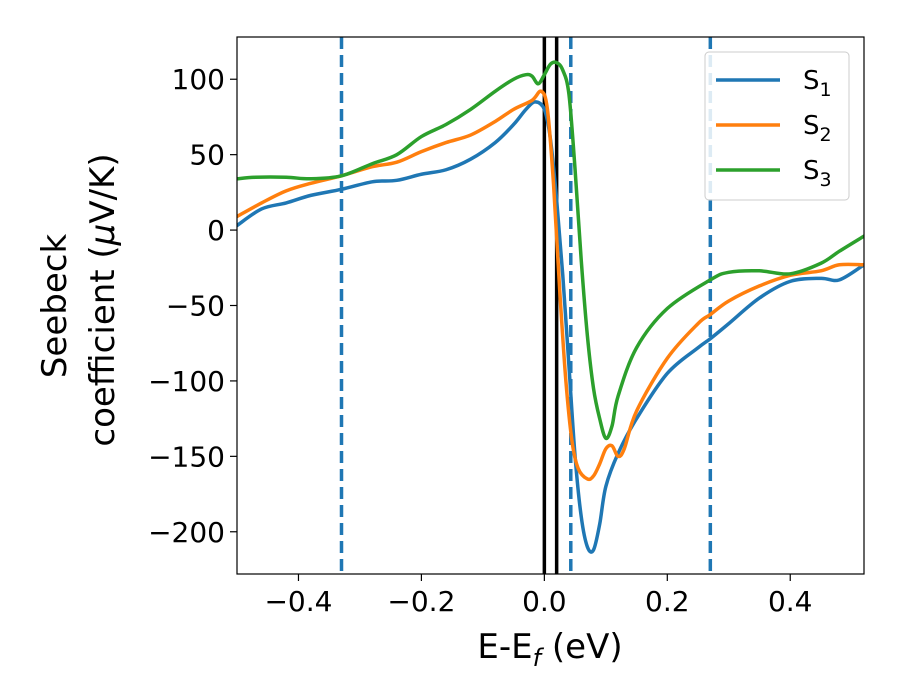 The width and height of the screenshot is (900, 700). What do you see at coordinates (826, 135) in the screenshot?
I see `legend-label-subscript: 2` at bounding box center [826, 135].